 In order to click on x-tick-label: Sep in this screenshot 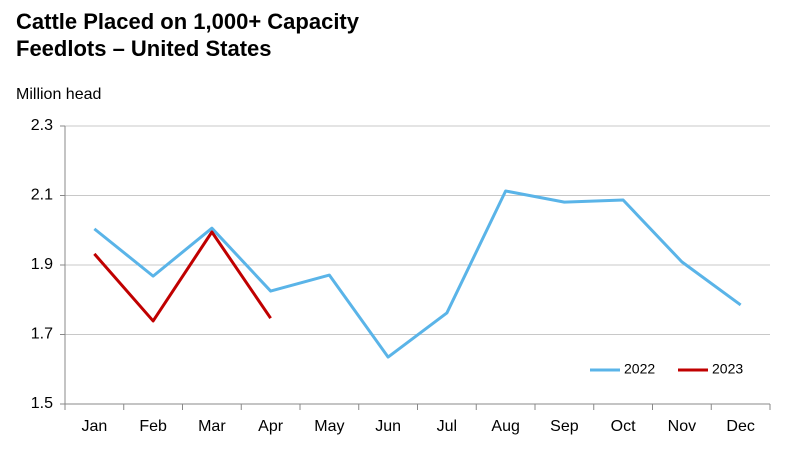, I will do `click(564, 426)`.